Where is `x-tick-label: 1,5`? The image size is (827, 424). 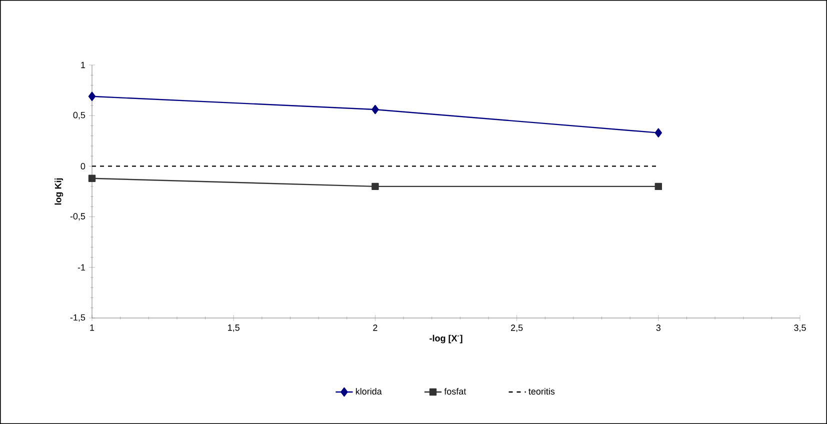 x-tick-label: 1,5 is located at coordinates (234, 328).